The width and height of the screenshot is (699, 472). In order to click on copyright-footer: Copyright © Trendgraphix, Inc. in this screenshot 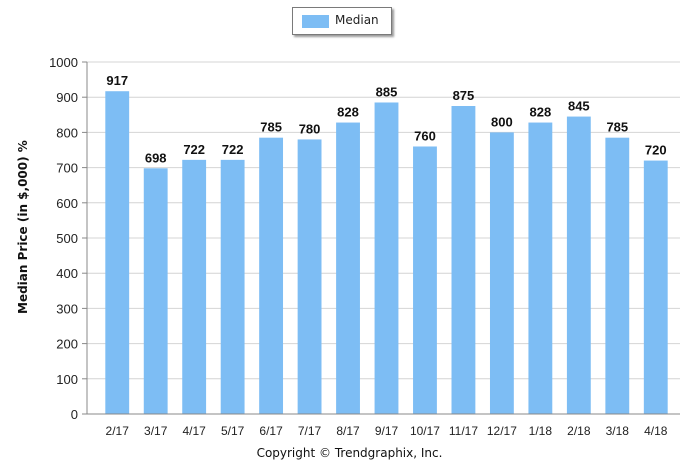, I will do `click(349, 453)`.